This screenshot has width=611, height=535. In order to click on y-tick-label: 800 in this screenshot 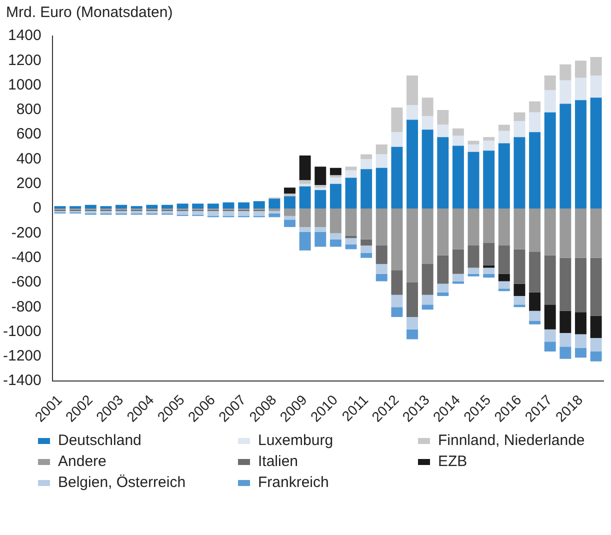, I will do `click(29, 109)`.